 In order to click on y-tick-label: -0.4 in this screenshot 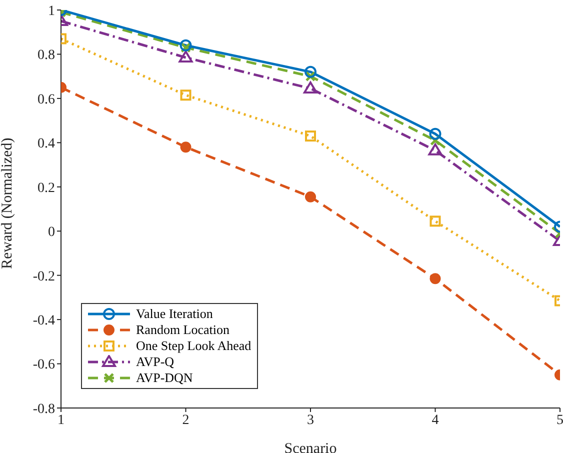, I will do `click(43, 321)`.